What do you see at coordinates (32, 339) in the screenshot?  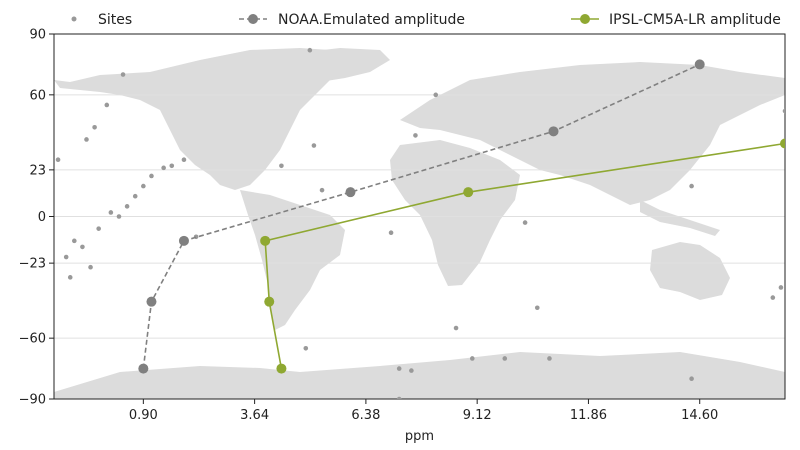 I see `y-tick-label: −60` at bounding box center [32, 339].